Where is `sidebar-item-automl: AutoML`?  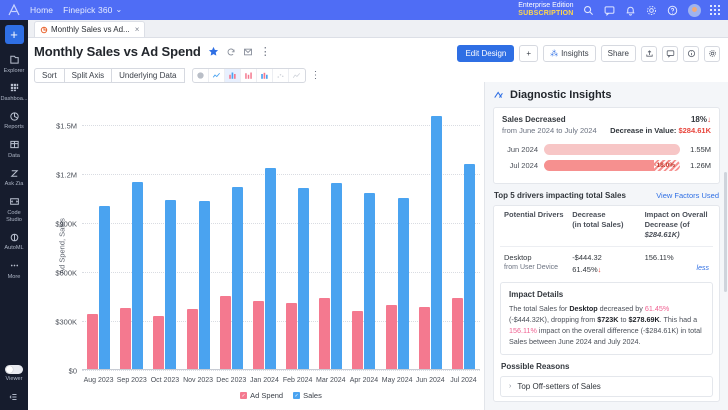
sidebar-item-automl: AutoML is located at coordinates (14, 241).